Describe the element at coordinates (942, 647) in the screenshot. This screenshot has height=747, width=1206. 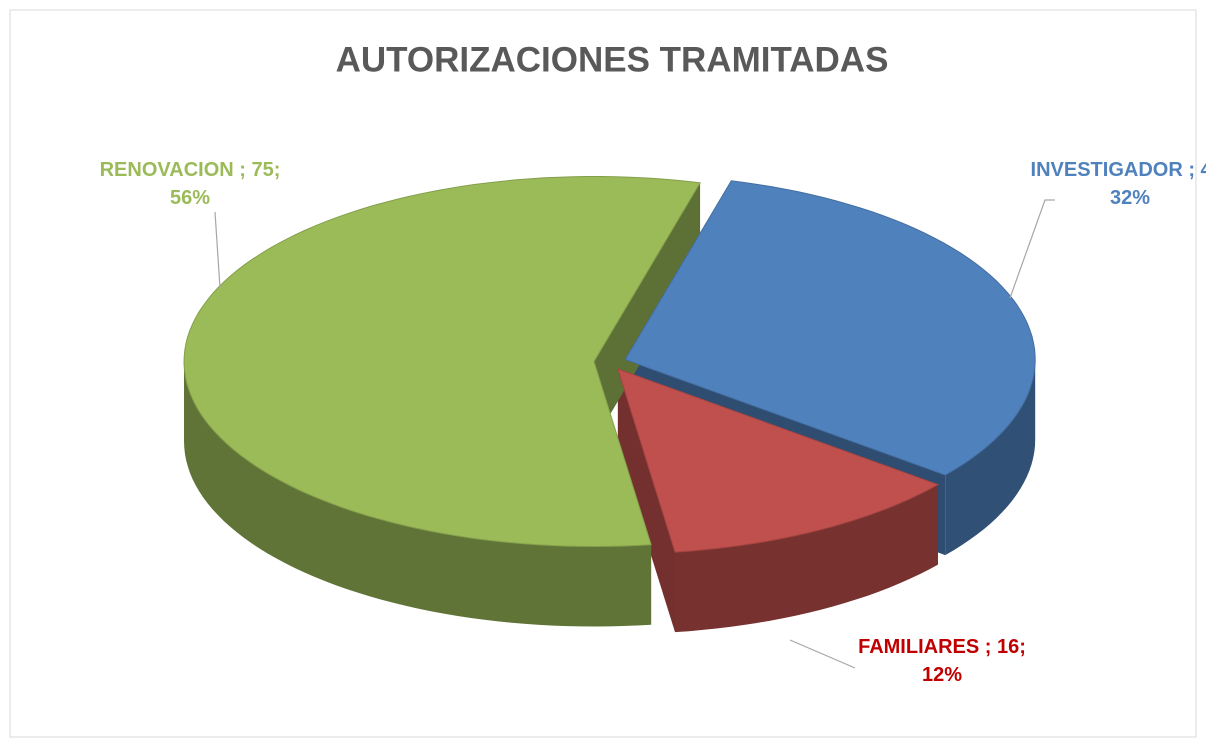
I see `data-label-line: FAMILIARES ; 16;` at that location.